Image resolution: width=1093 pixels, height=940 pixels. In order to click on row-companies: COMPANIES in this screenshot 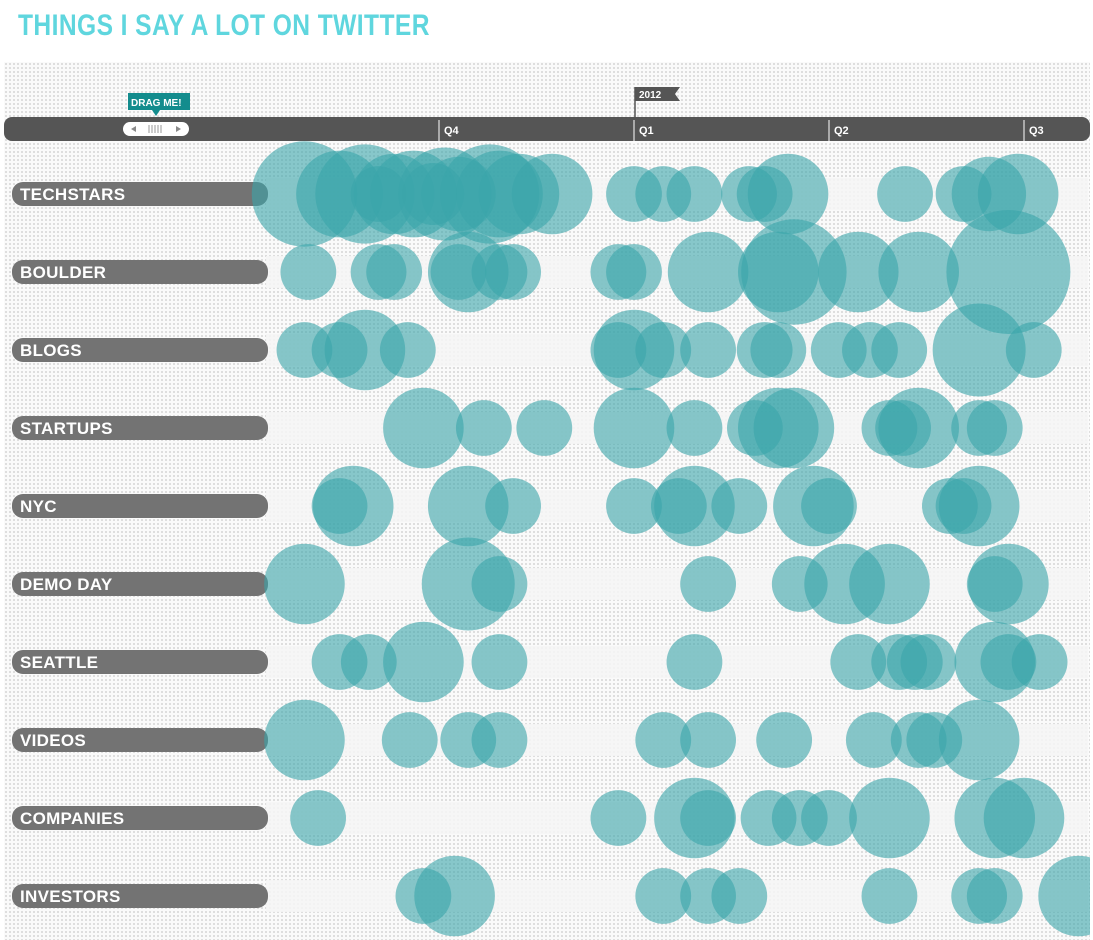, I will do `click(550, 818)`.